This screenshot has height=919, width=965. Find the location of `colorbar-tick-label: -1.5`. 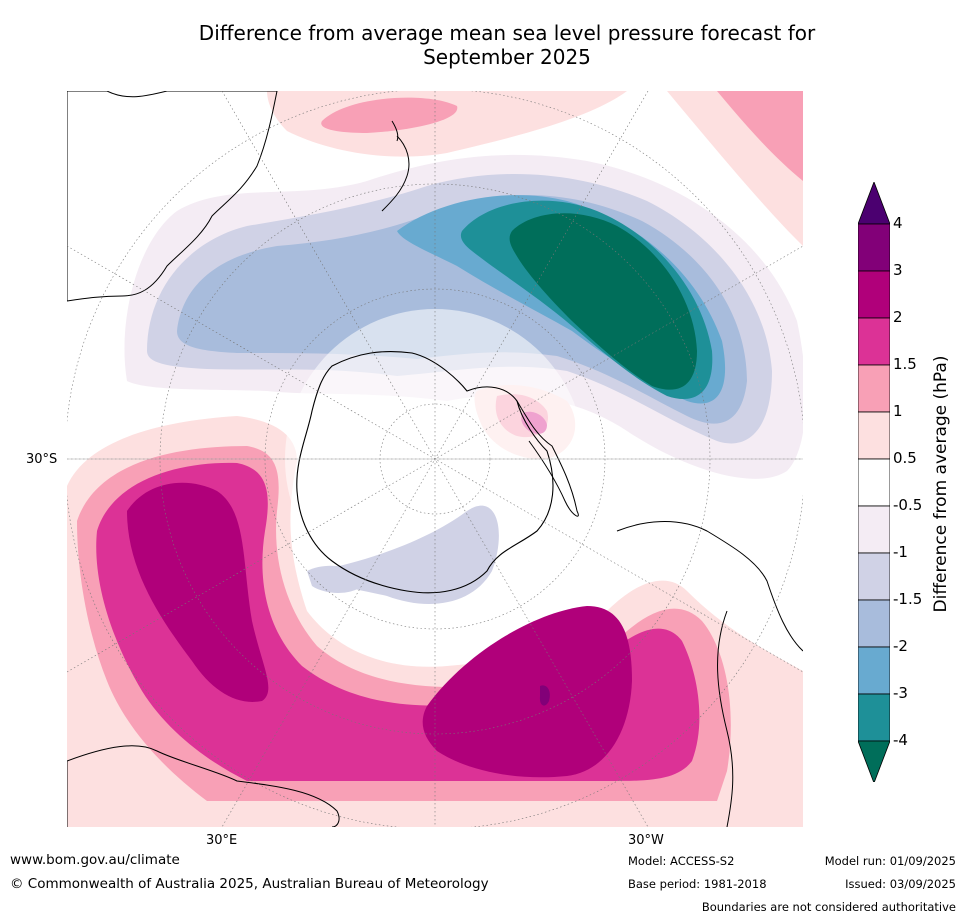

colorbar-tick-label: -1.5 is located at coordinates (908, 599).